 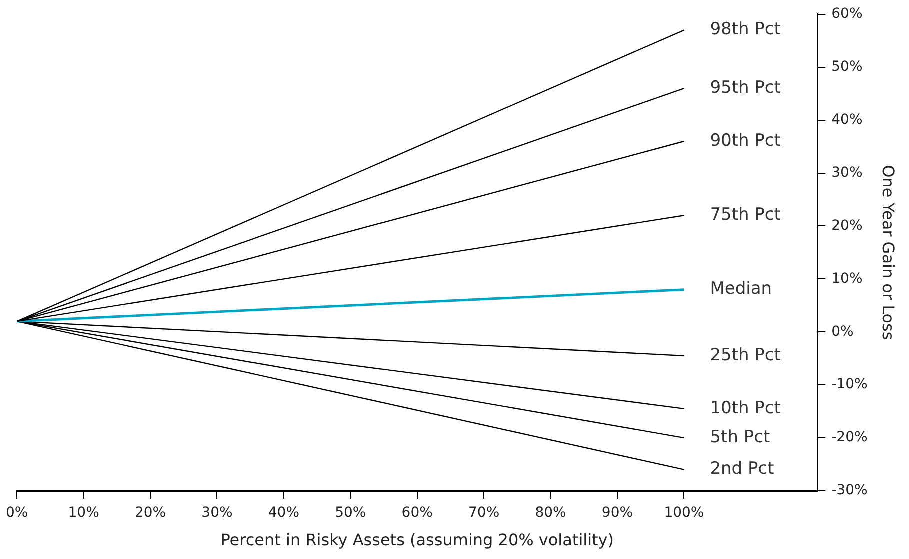 I want to click on series-label: 10th Pct, so click(x=746, y=408).